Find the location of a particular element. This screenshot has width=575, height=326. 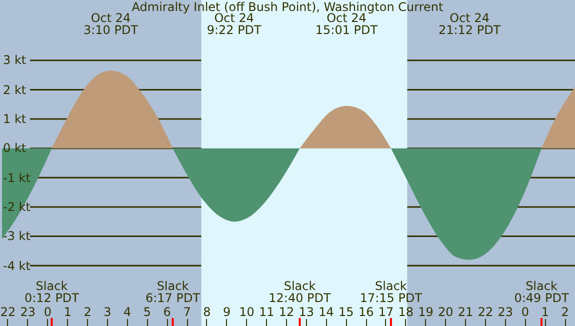

ref-line-label: Slack 6:17 PDT is located at coordinates (173, 292).